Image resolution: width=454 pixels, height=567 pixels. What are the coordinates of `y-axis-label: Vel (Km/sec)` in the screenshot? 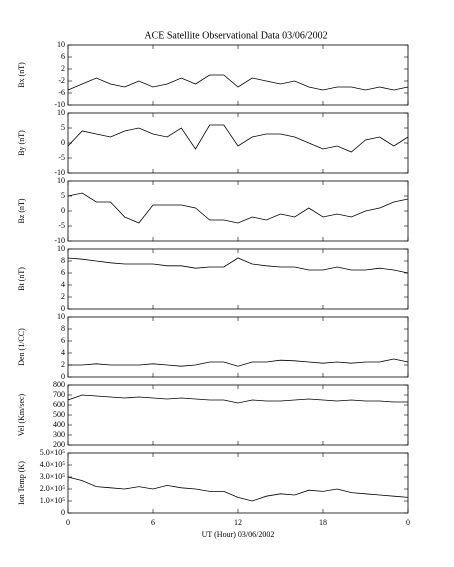 It's located at (21, 414).